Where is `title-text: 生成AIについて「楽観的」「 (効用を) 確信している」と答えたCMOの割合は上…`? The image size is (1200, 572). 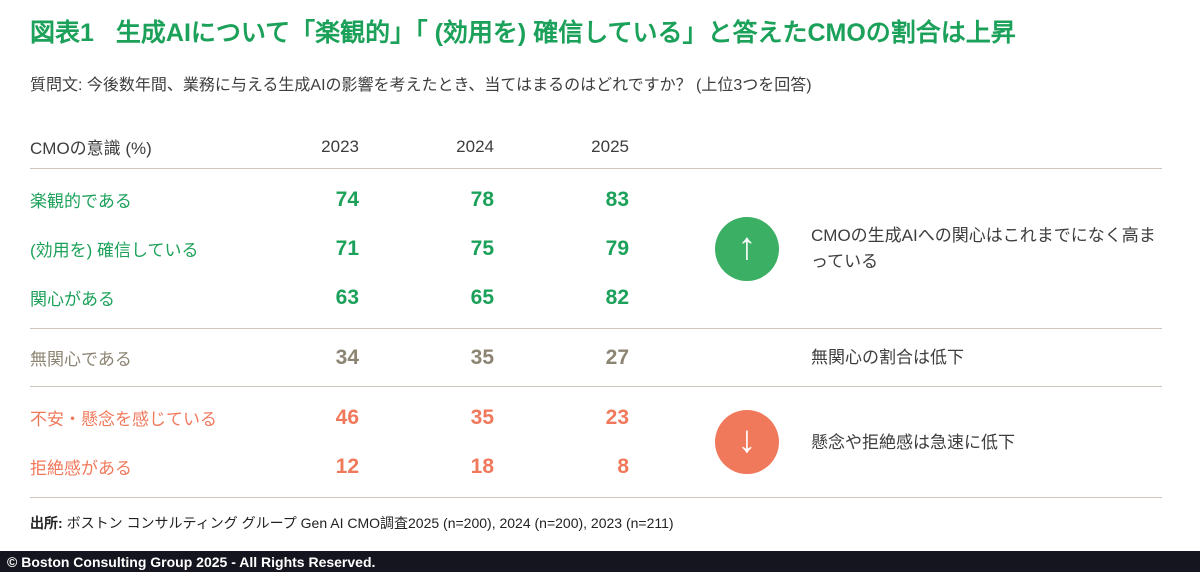 title-text: 生成AIについて「楽観的」「 (効用を) 確信している」と答えたCMOの割合は上… is located at coordinates (565, 33).